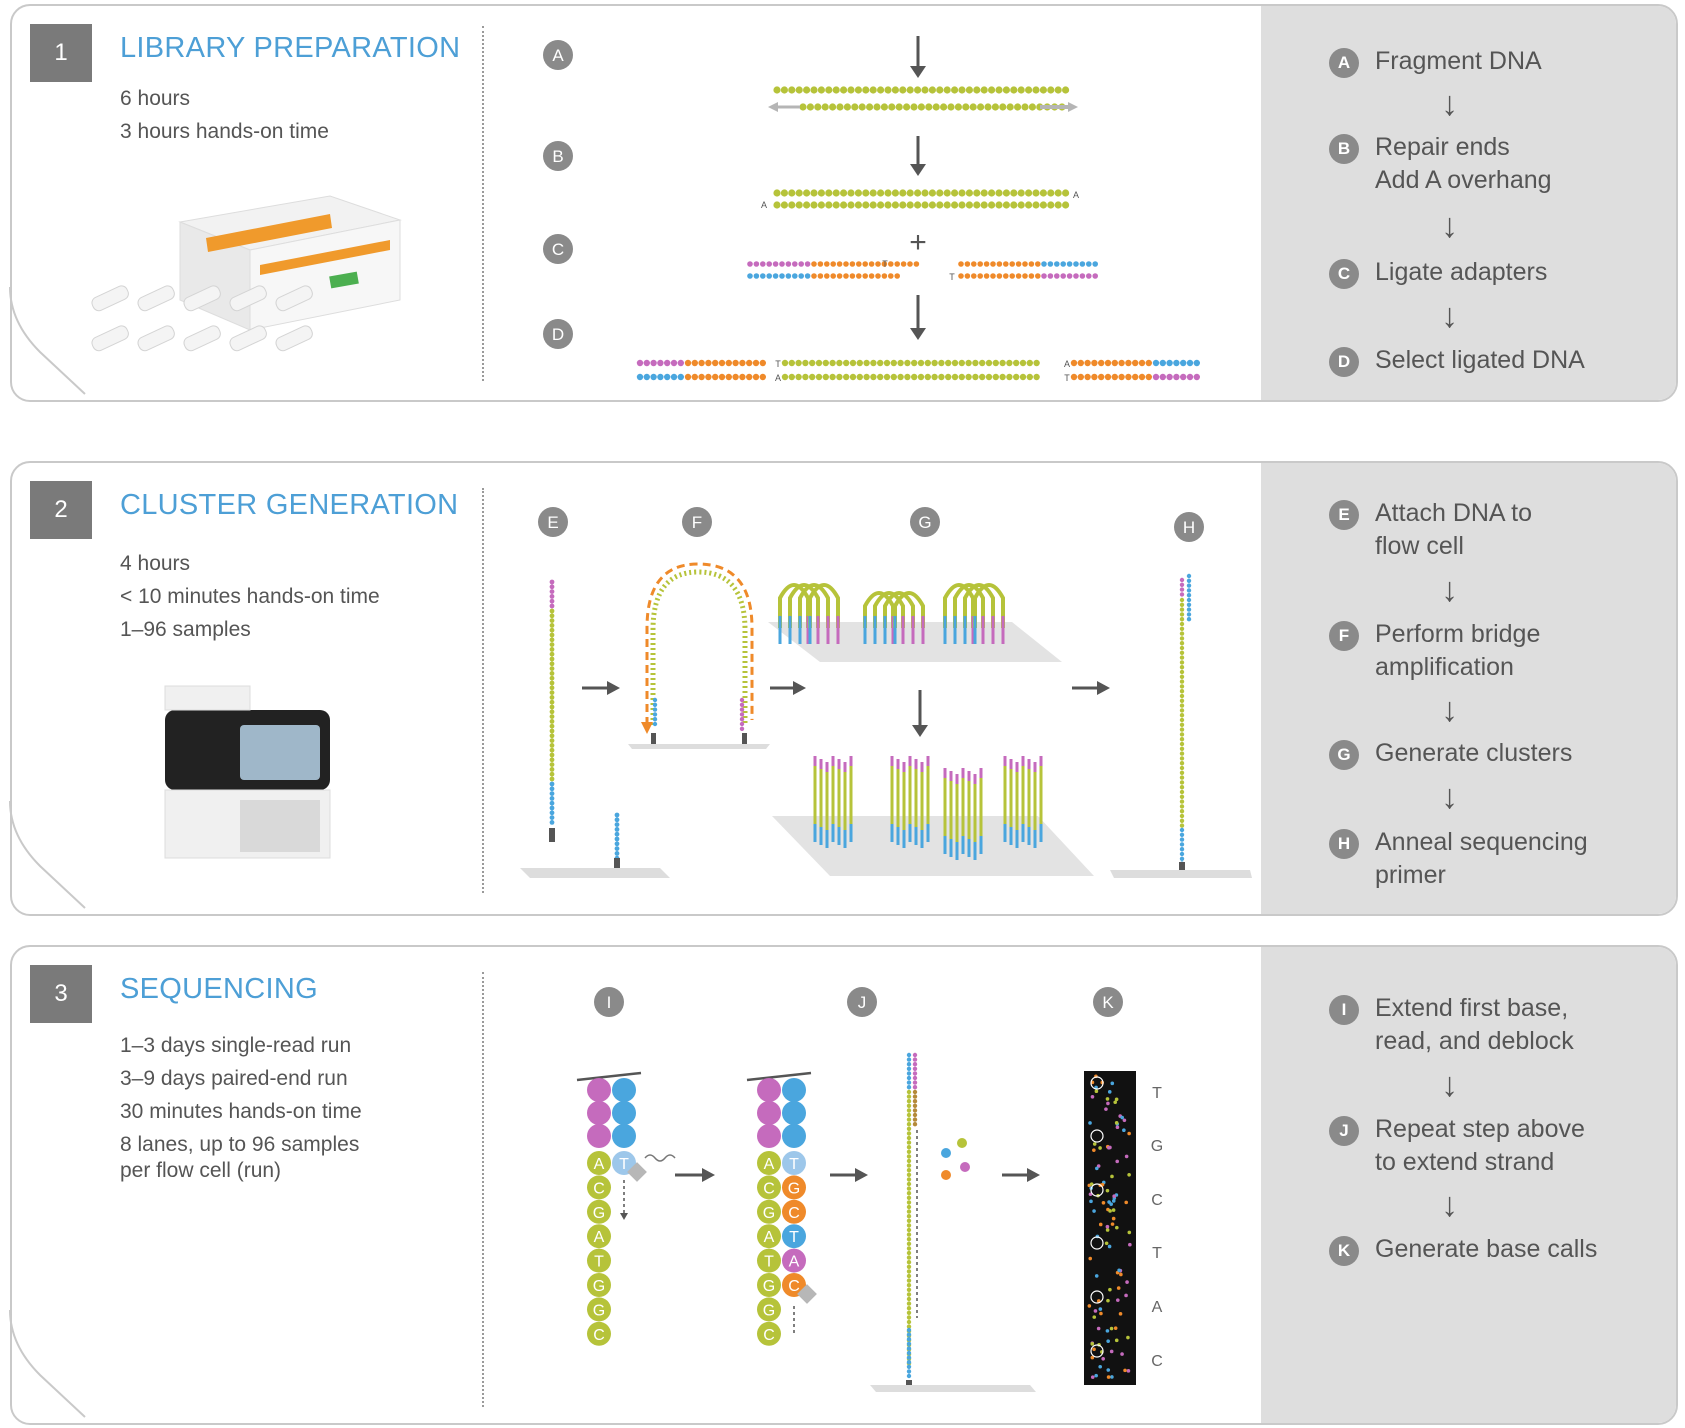 This screenshot has width=1685, height=1428. I want to click on step-label: Ligate adapters, so click(1461, 272).